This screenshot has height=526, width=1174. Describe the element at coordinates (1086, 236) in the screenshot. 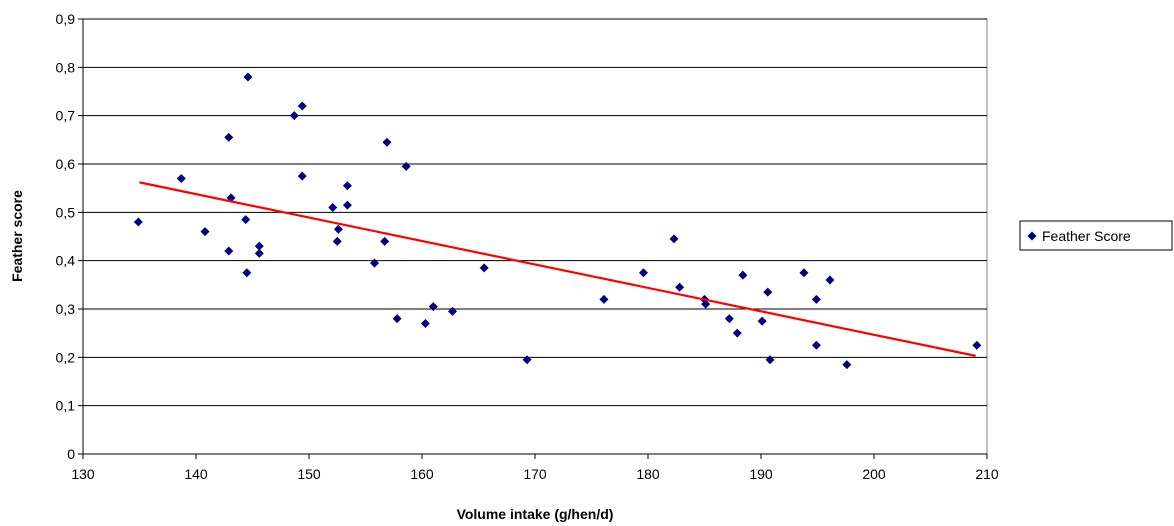

I see `legend-label: Feather Score` at that location.